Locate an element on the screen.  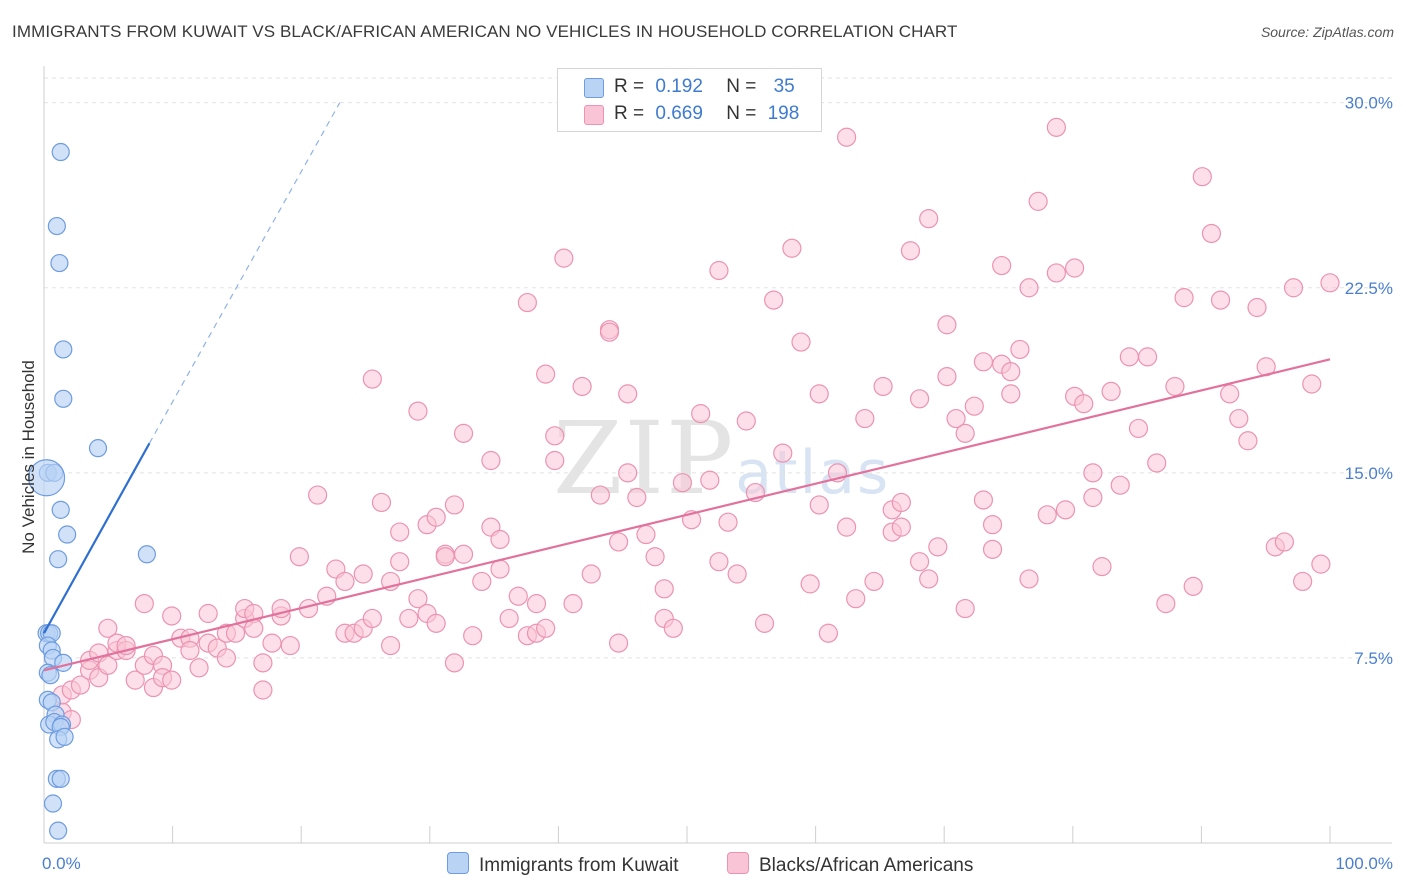
y-tick-label: 15.0% is located at coordinates (1369, 473).